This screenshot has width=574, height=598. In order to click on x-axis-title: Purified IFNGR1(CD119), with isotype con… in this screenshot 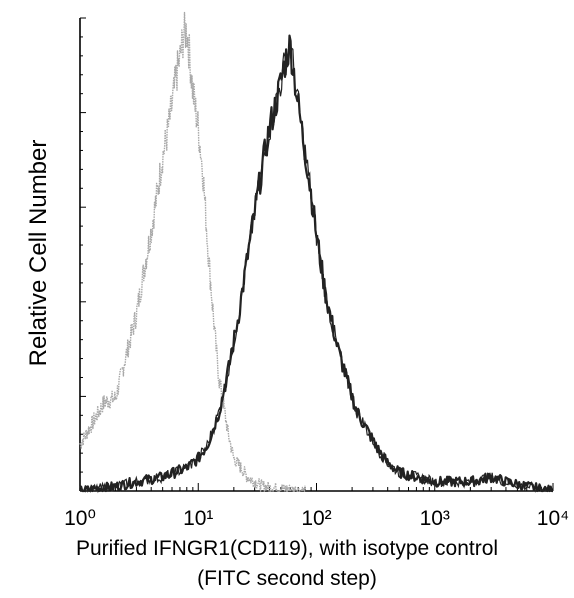, I will do `click(287, 548)`.